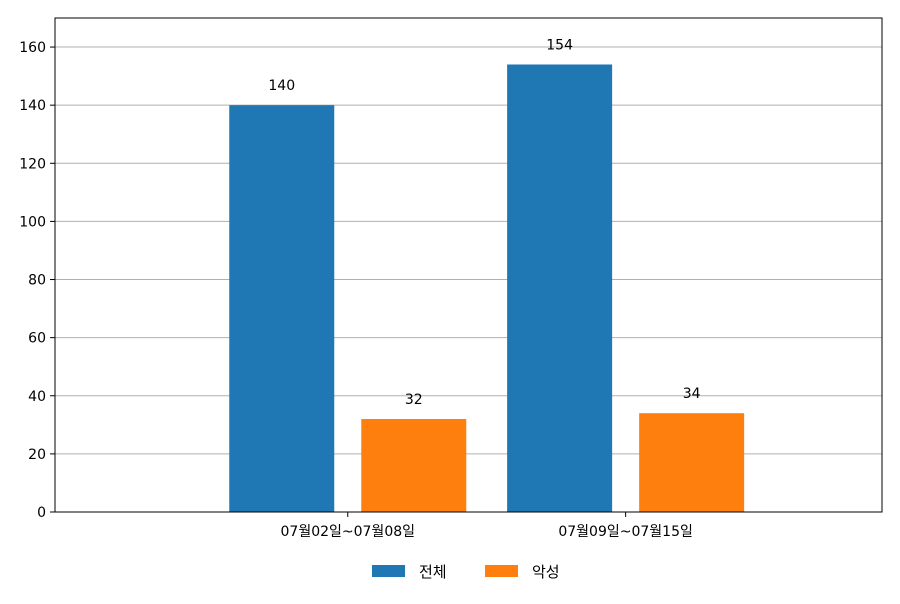 The width and height of the screenshot is (900, 604). What do you see at coordinates (32, 48) in the screenshot?
I see `y-tick-label: 160` at bounding box center [32, 48].